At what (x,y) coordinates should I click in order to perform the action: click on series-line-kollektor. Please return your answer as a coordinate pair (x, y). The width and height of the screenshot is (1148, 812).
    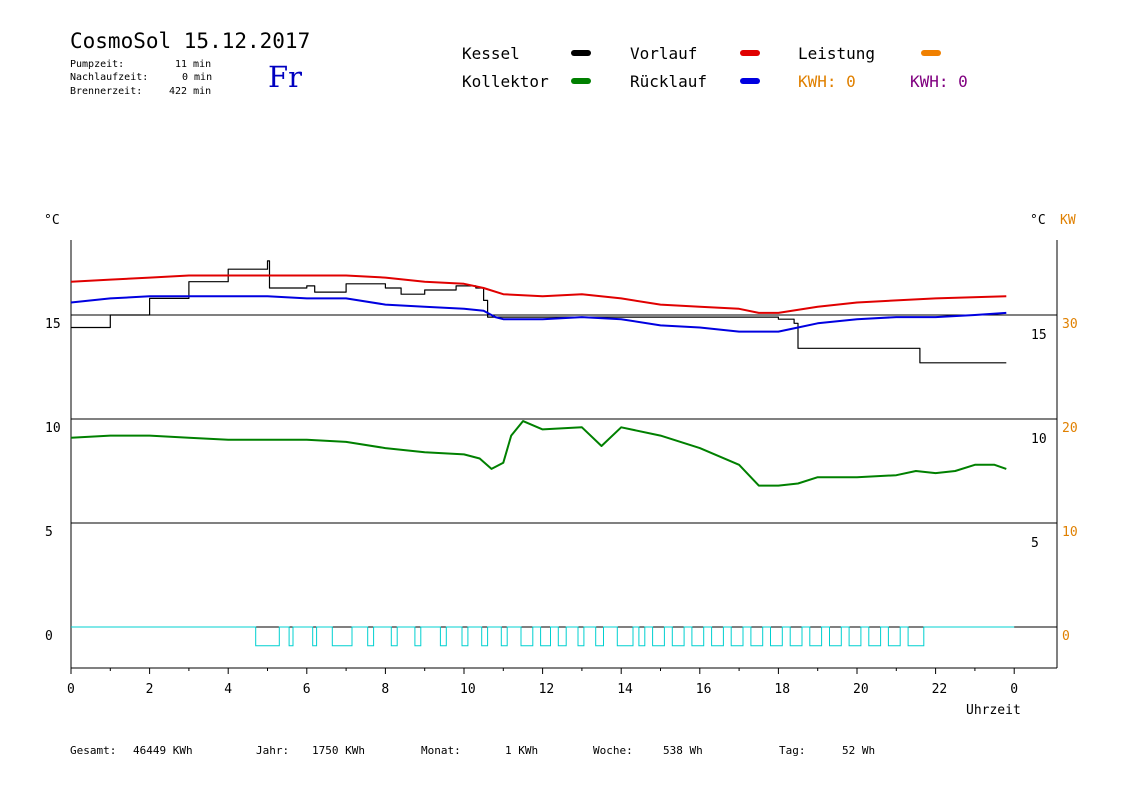
    Looking at the image, I should click on (538, 453).